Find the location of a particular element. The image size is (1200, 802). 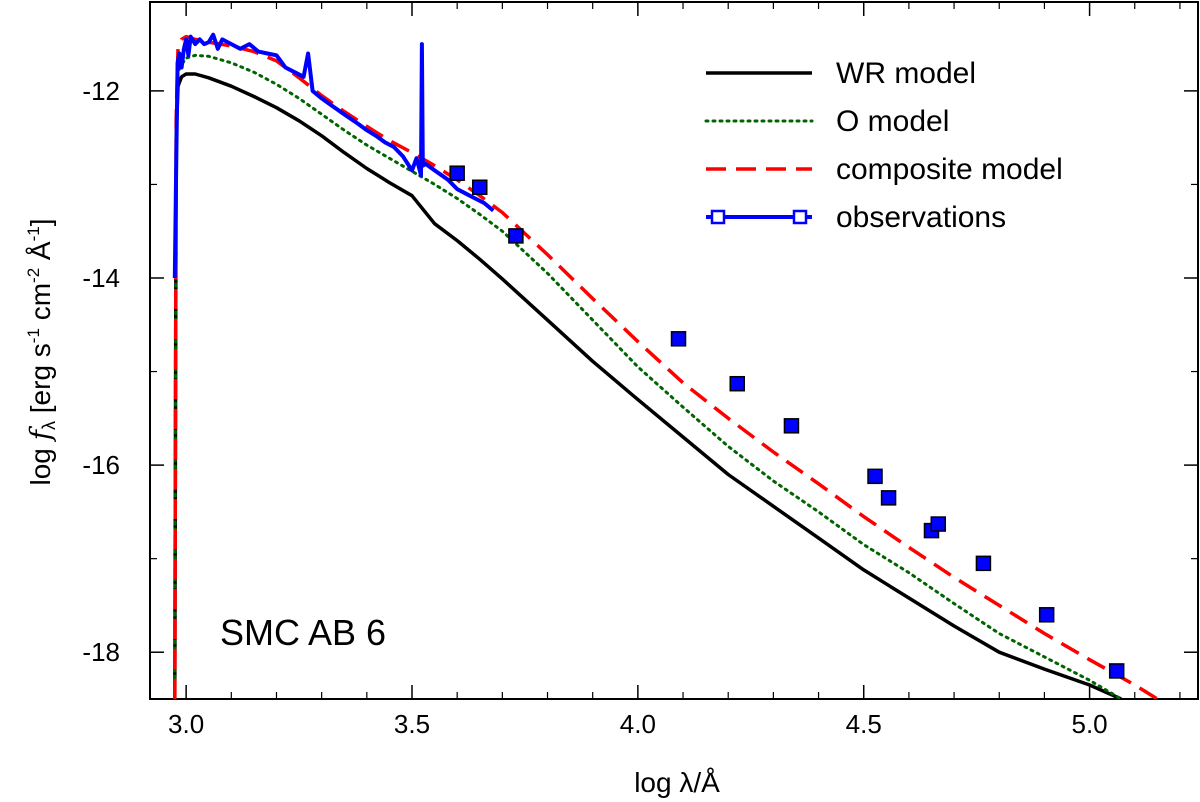

y-axis-title-exp2: -2 is located at coordinates (33, 275).